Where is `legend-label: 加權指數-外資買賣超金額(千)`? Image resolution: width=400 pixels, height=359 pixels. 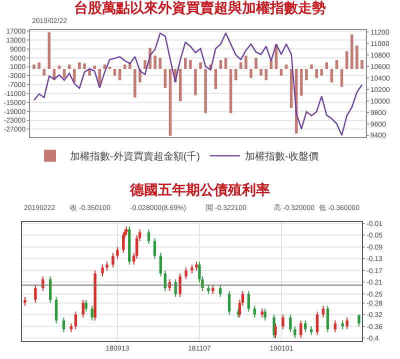 legend-label: 加權指數-外資買賣超金額(千) is located at coordinates (135, 156).